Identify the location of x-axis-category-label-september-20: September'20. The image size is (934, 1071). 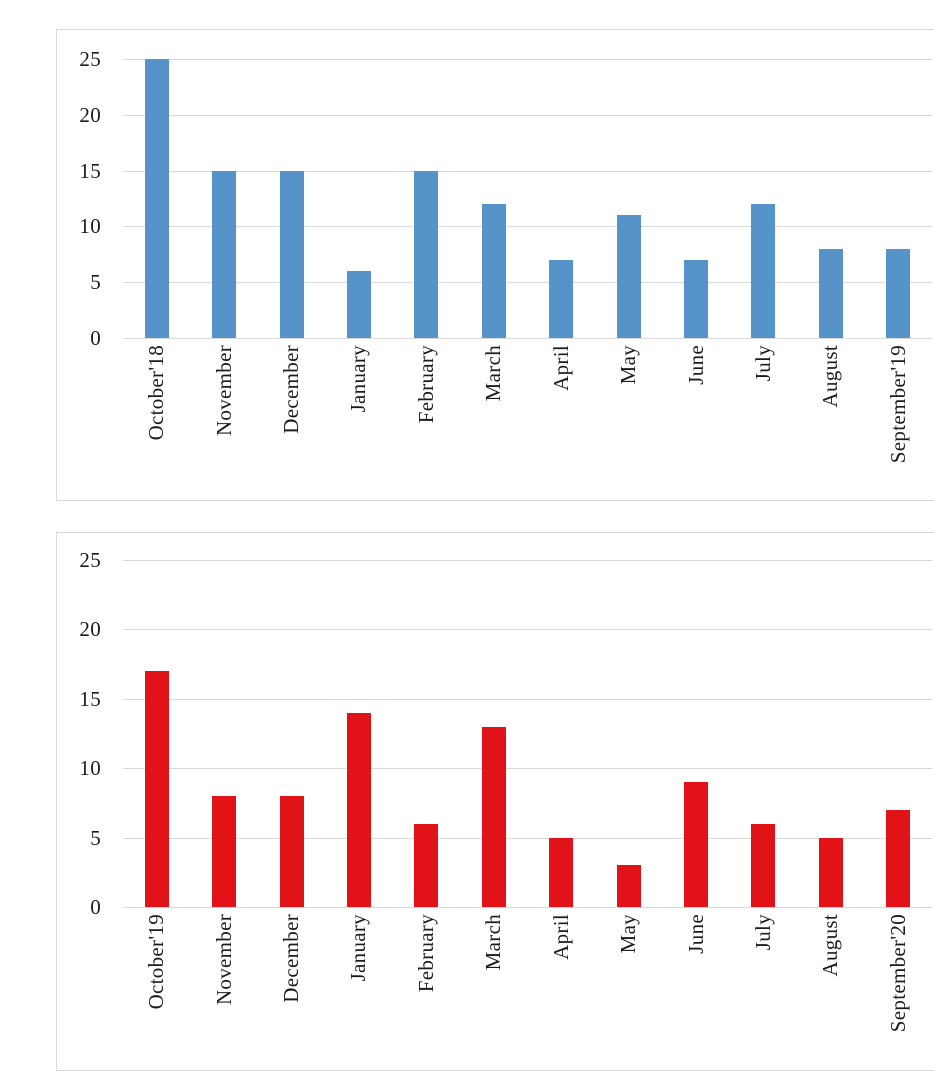
(898, 973).